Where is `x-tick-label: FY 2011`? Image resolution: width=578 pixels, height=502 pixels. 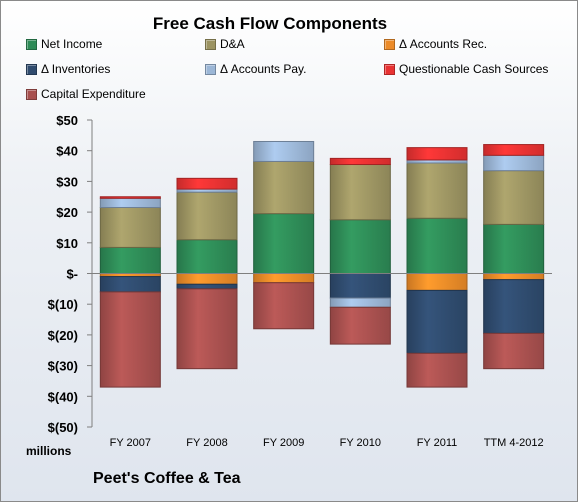 x-tick-label: FY 2011 is located at coordinates (437, 443).